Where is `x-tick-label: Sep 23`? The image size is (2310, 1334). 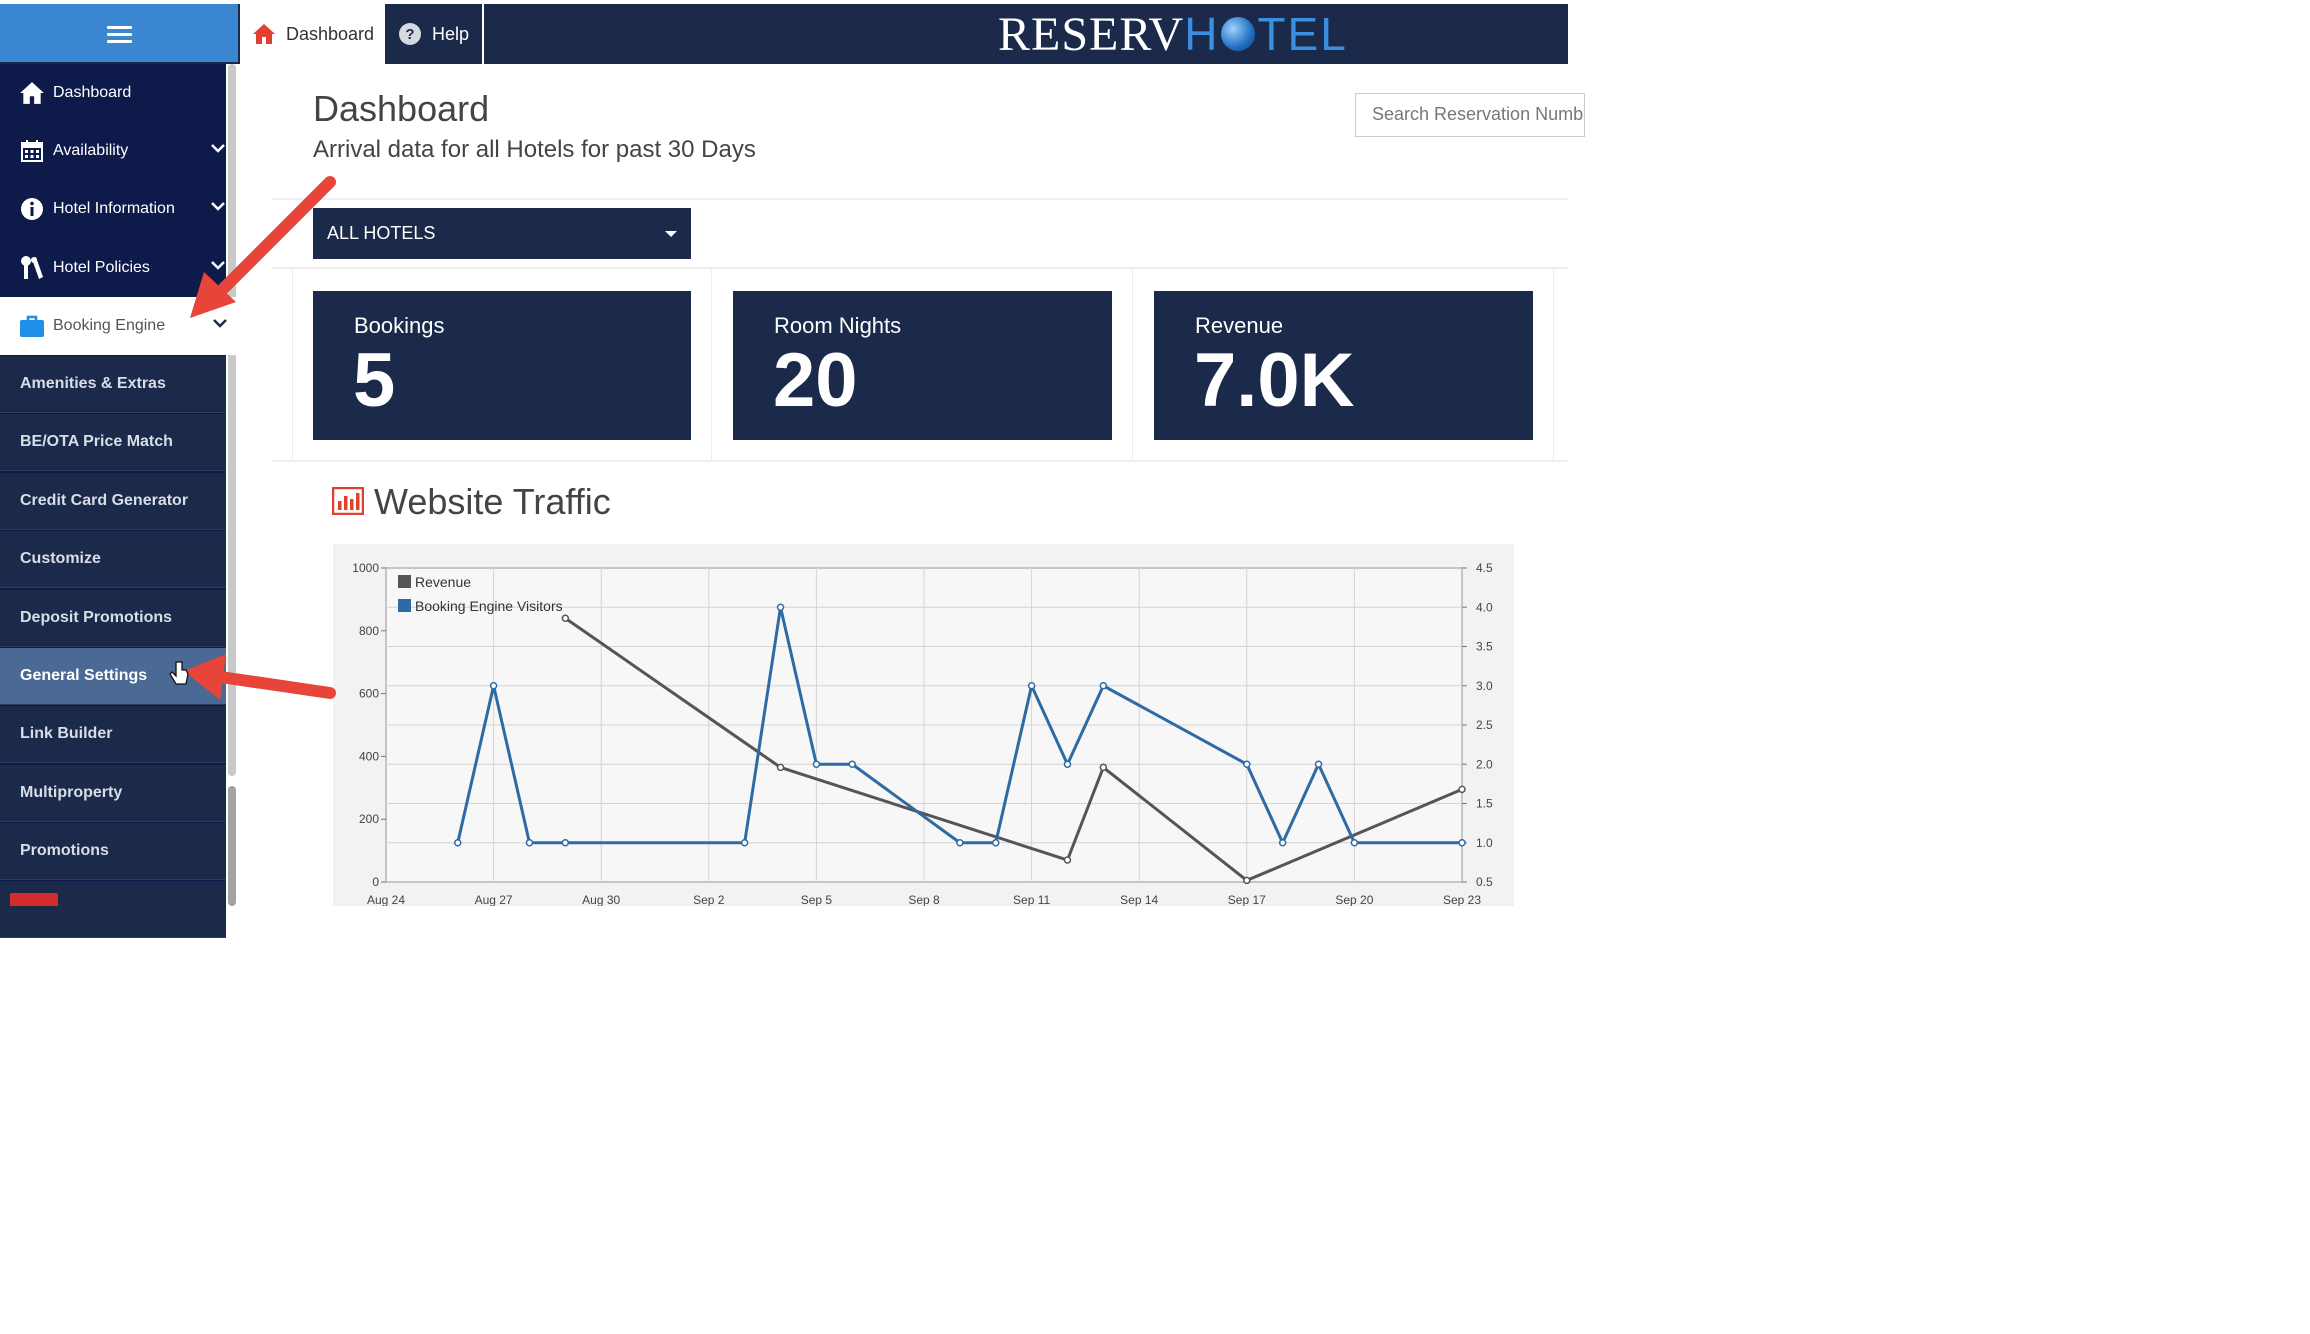 x-tick-label: Sep 23 is located at coordinates (1462, 899).